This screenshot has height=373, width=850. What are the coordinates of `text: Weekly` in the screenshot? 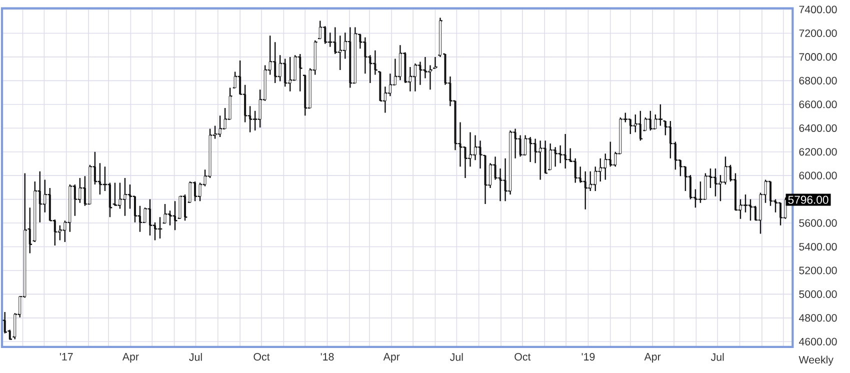 It's located at (816, 361).